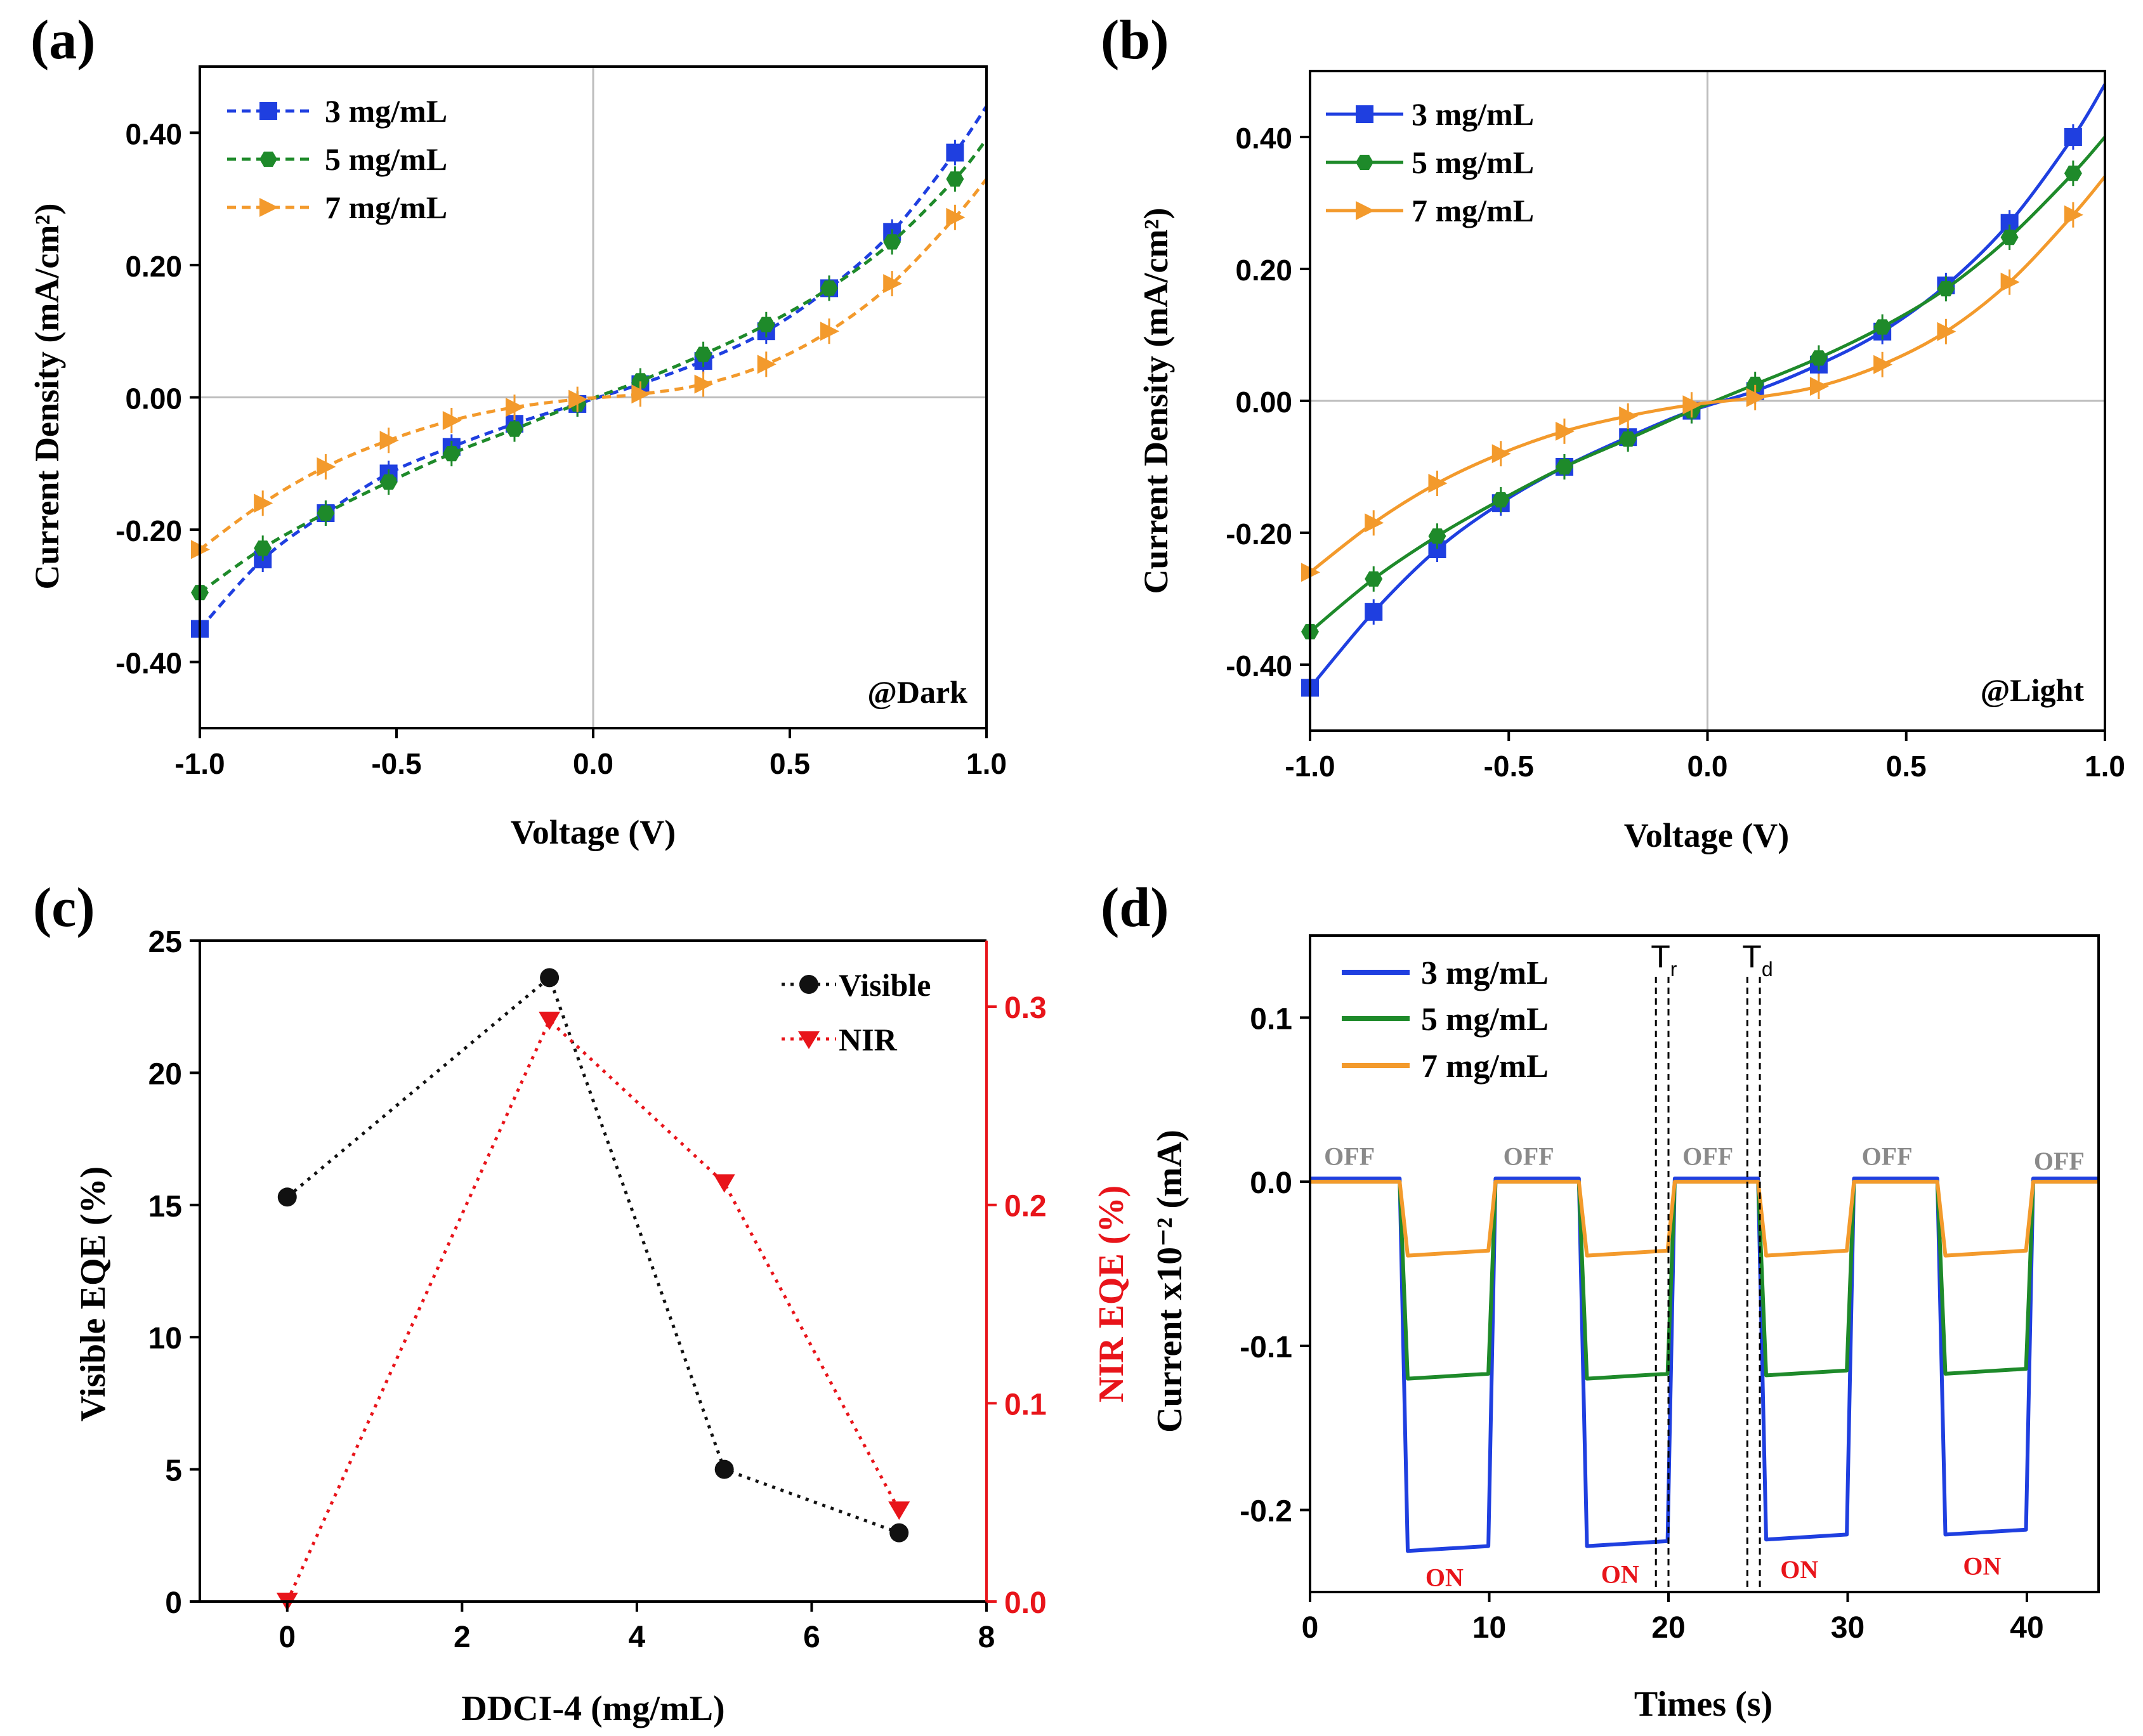 Image resolution: width=2143 pixels, height=1736 pixels. I want to click on off-label-1: OFF, so click(1529, 1156).